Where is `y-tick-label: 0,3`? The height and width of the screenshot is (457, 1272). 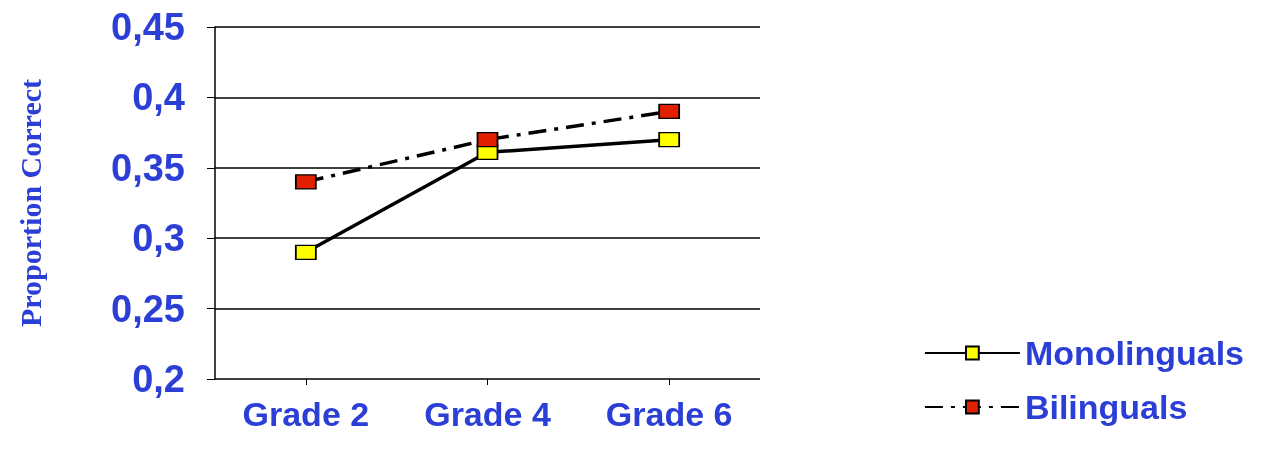 y-tick-label: 0,3 is located at coordinates (158, 238).